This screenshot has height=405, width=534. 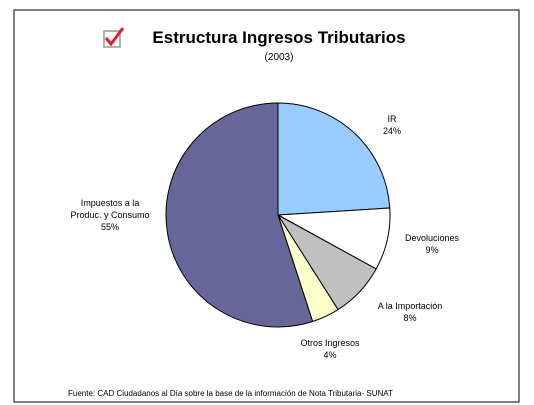 What do you see at coordinates (330, 343) in the screenshot?
I see `slice-name: Otros Ingresos` at bounding box center [330, 343].